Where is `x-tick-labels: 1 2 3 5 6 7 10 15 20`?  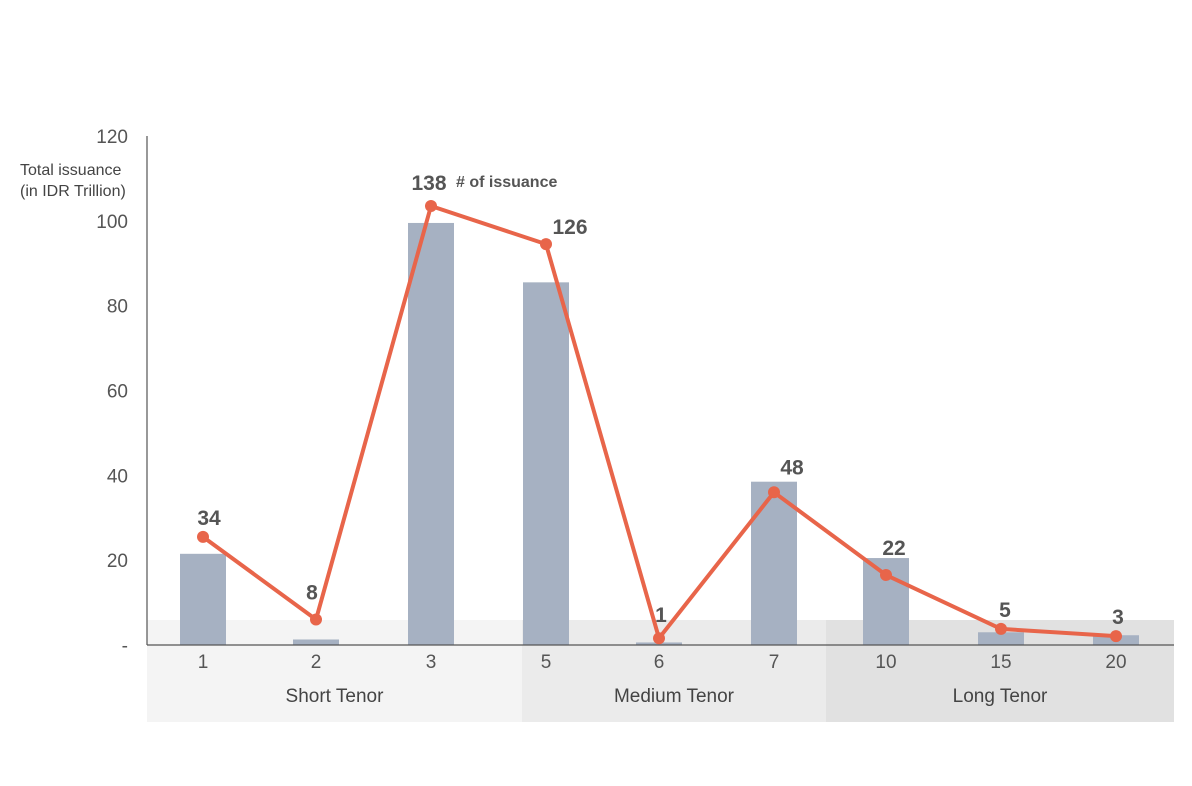
x-tick-labels: 1 2 3 5 6 7 10 15 20 is located at coordinates (662, 662).